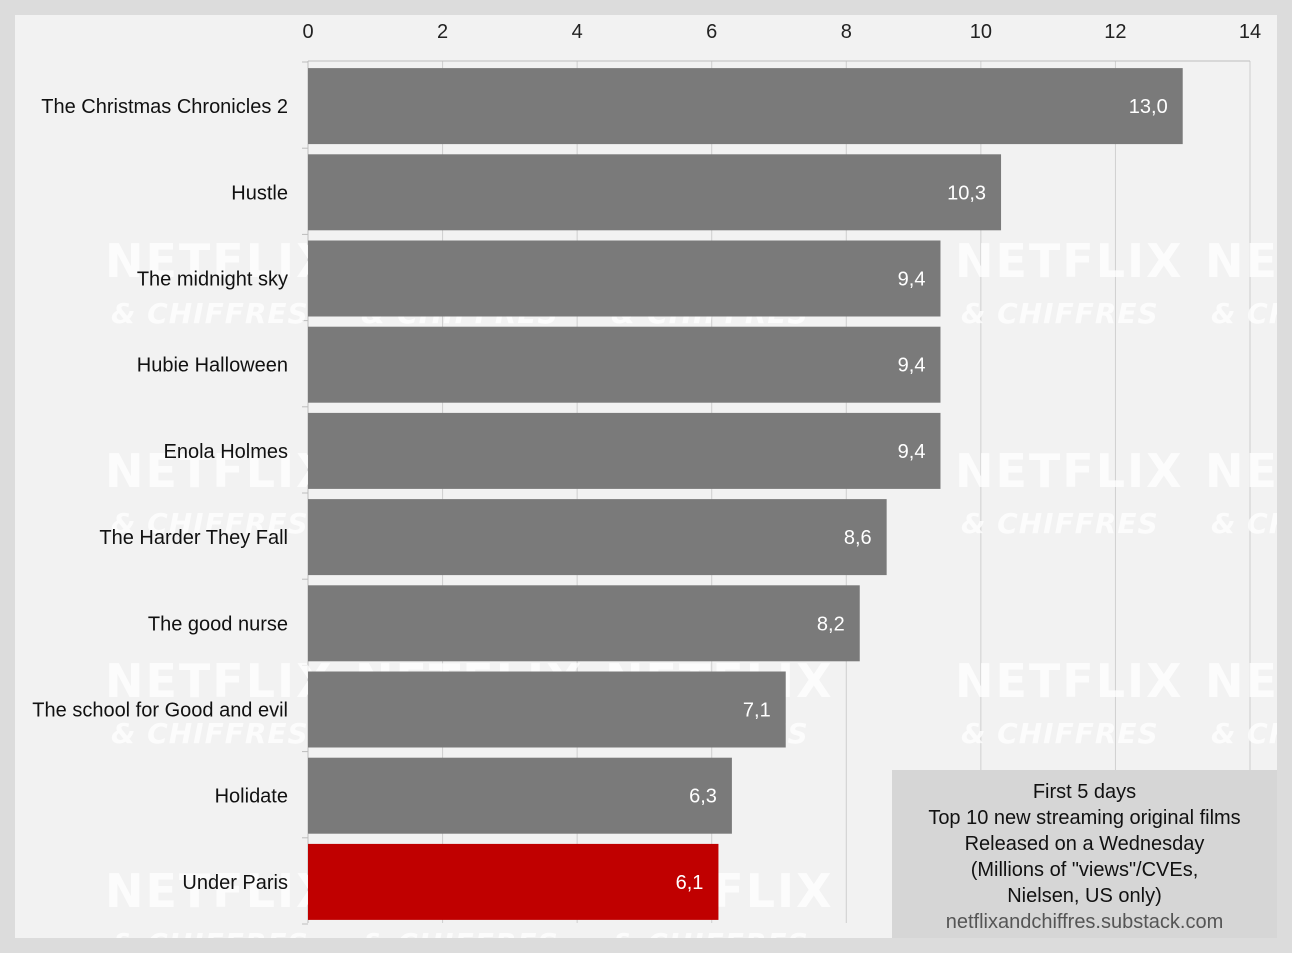 This screenshot has width=1292, height=953. What do you see at coordinates (1148, 107) in the screenshot?
I see `value-label-1: 13,0` at bounding box center [1148, 107].